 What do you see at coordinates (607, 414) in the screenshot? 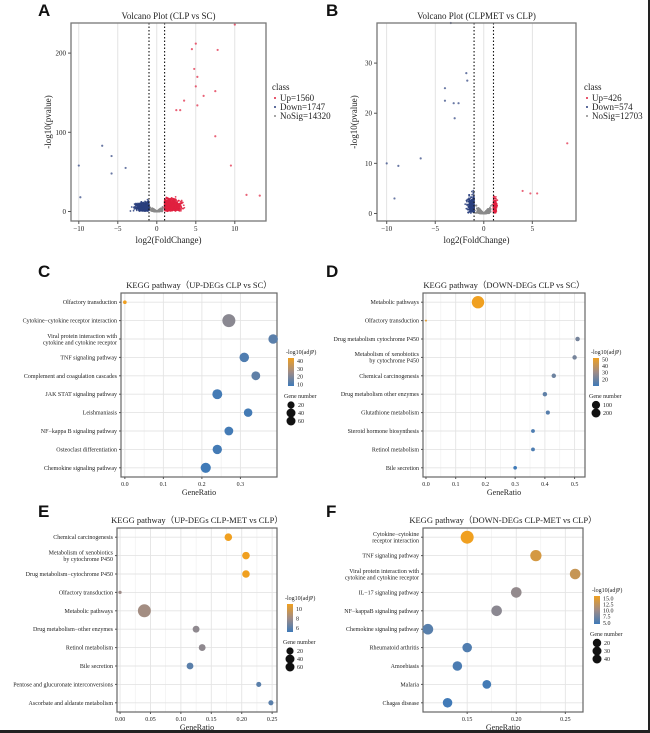
I see `size-legend-label: 200` at bounding box center [607, 414].